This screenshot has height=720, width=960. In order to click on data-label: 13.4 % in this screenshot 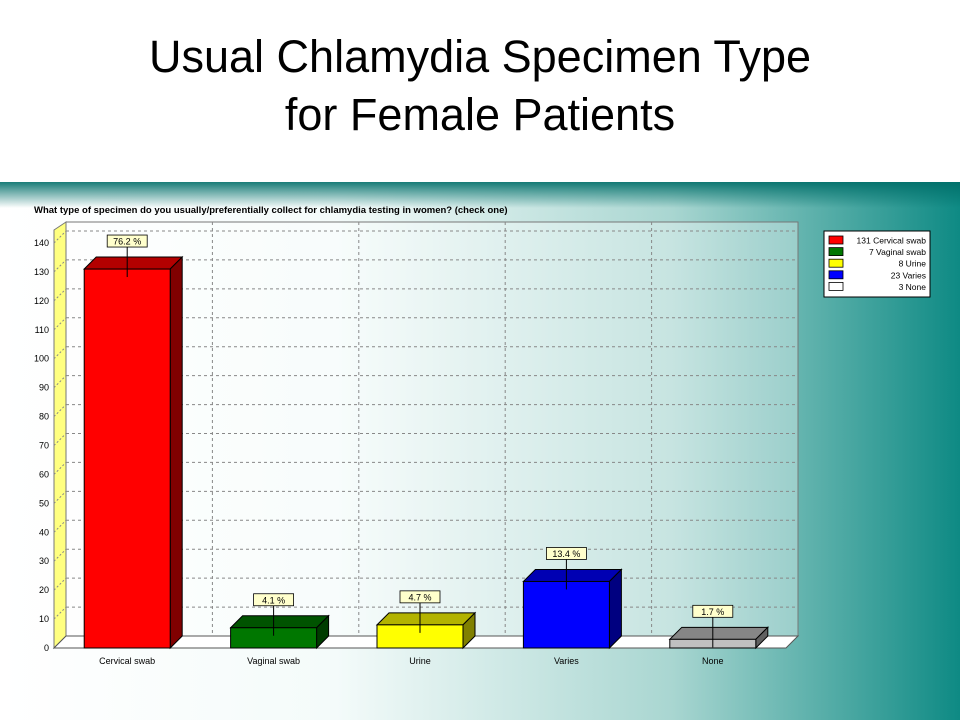, I will do `click(566, 554)`.